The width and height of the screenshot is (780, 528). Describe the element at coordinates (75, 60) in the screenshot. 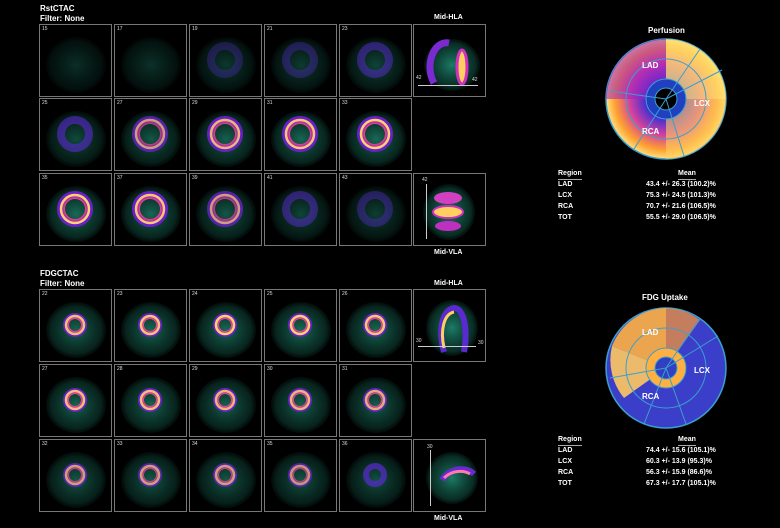

I see `rest-slice-cell: 15` at that location.